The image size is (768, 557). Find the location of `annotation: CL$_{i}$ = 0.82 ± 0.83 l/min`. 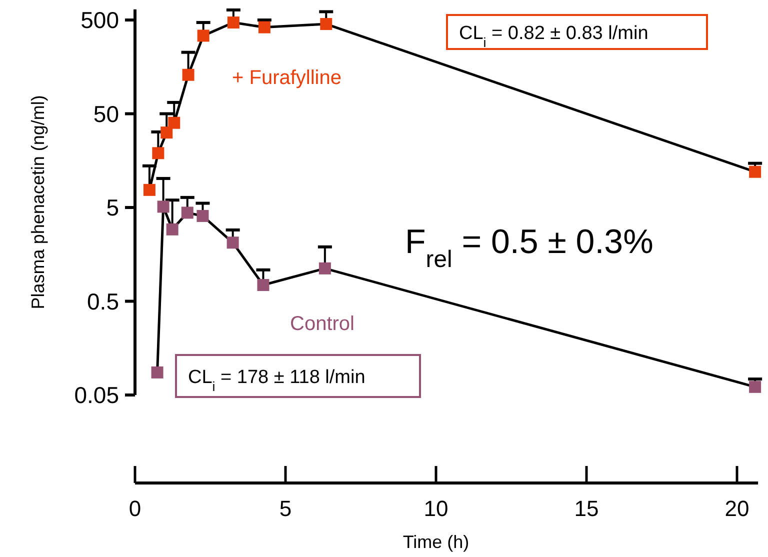

annotation: CL$_{i}$ = 0.82 ± 0.83 l/min is located at coordinates (553, 36).